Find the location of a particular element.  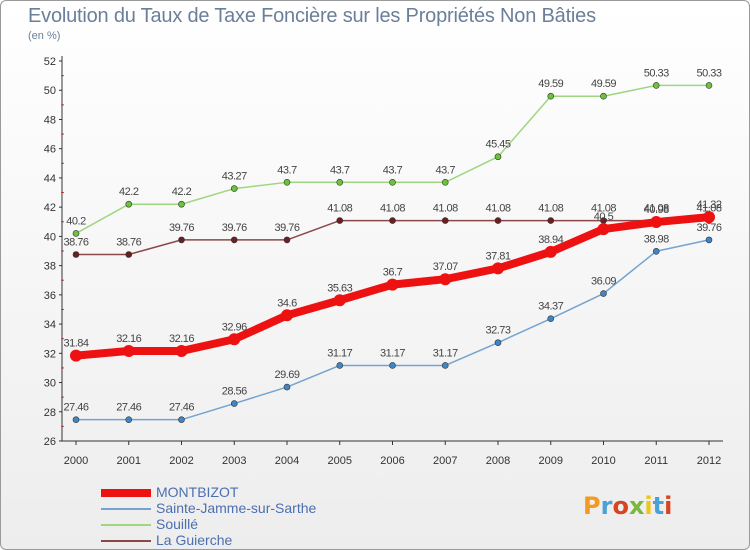

x-tick-label: 2010 is located at coordinates (603, 461).